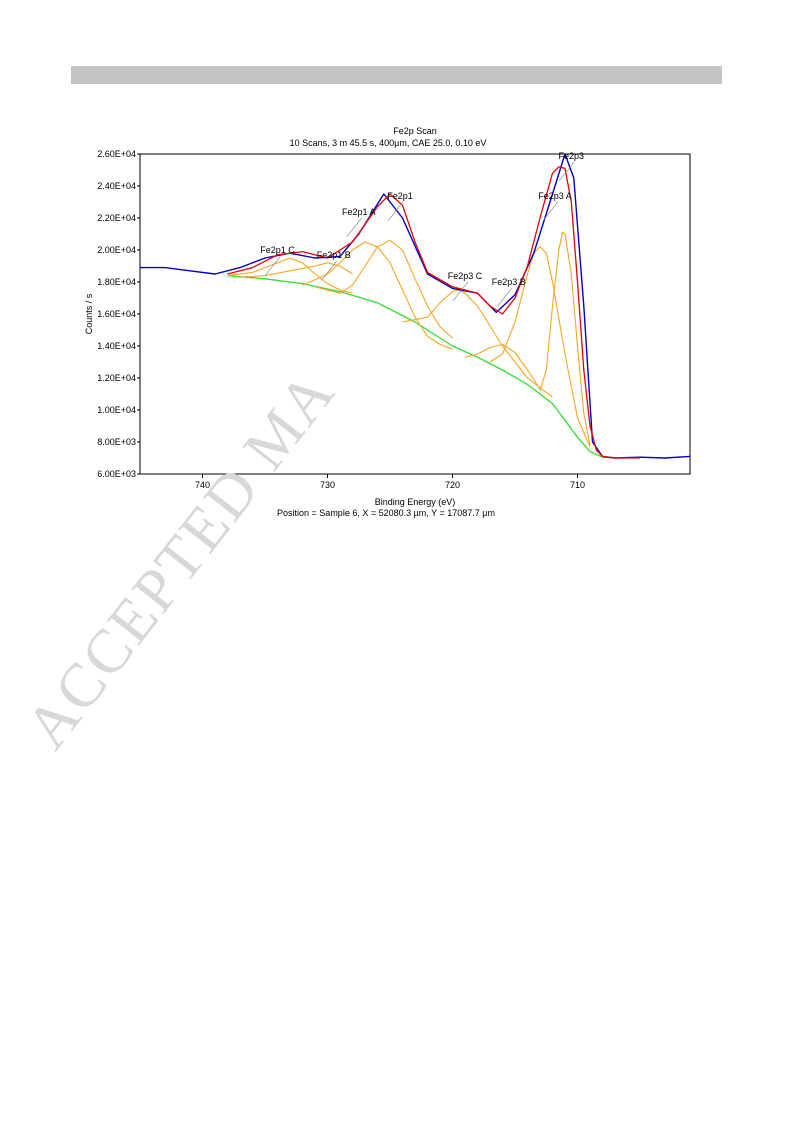 This screenshot has width=793, height=1123. Describe the element at coordinates (571, 156) in the screenshot. I see `peak-label: Fe2p3` at that location.